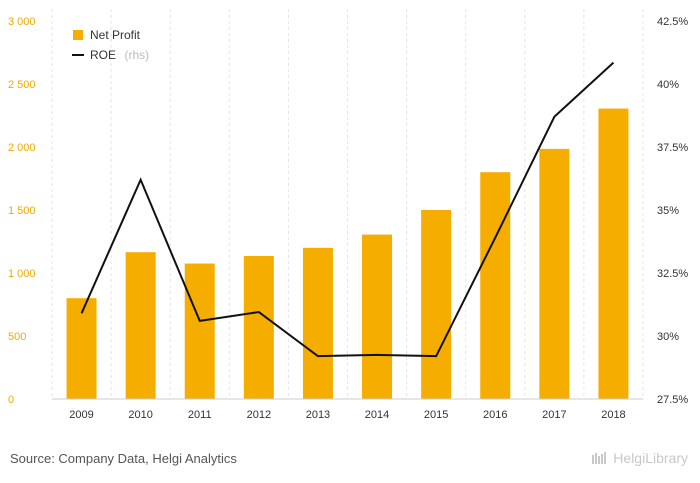  I want to click on x-tick-label: 2014, so click(377, 415).